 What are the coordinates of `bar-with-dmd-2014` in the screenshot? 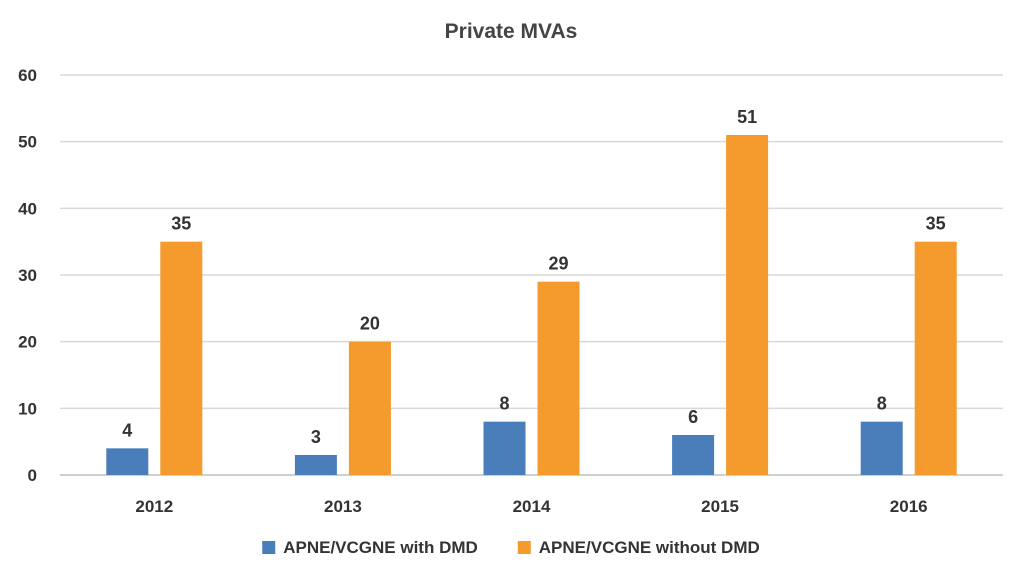 It's located at (504, 448).